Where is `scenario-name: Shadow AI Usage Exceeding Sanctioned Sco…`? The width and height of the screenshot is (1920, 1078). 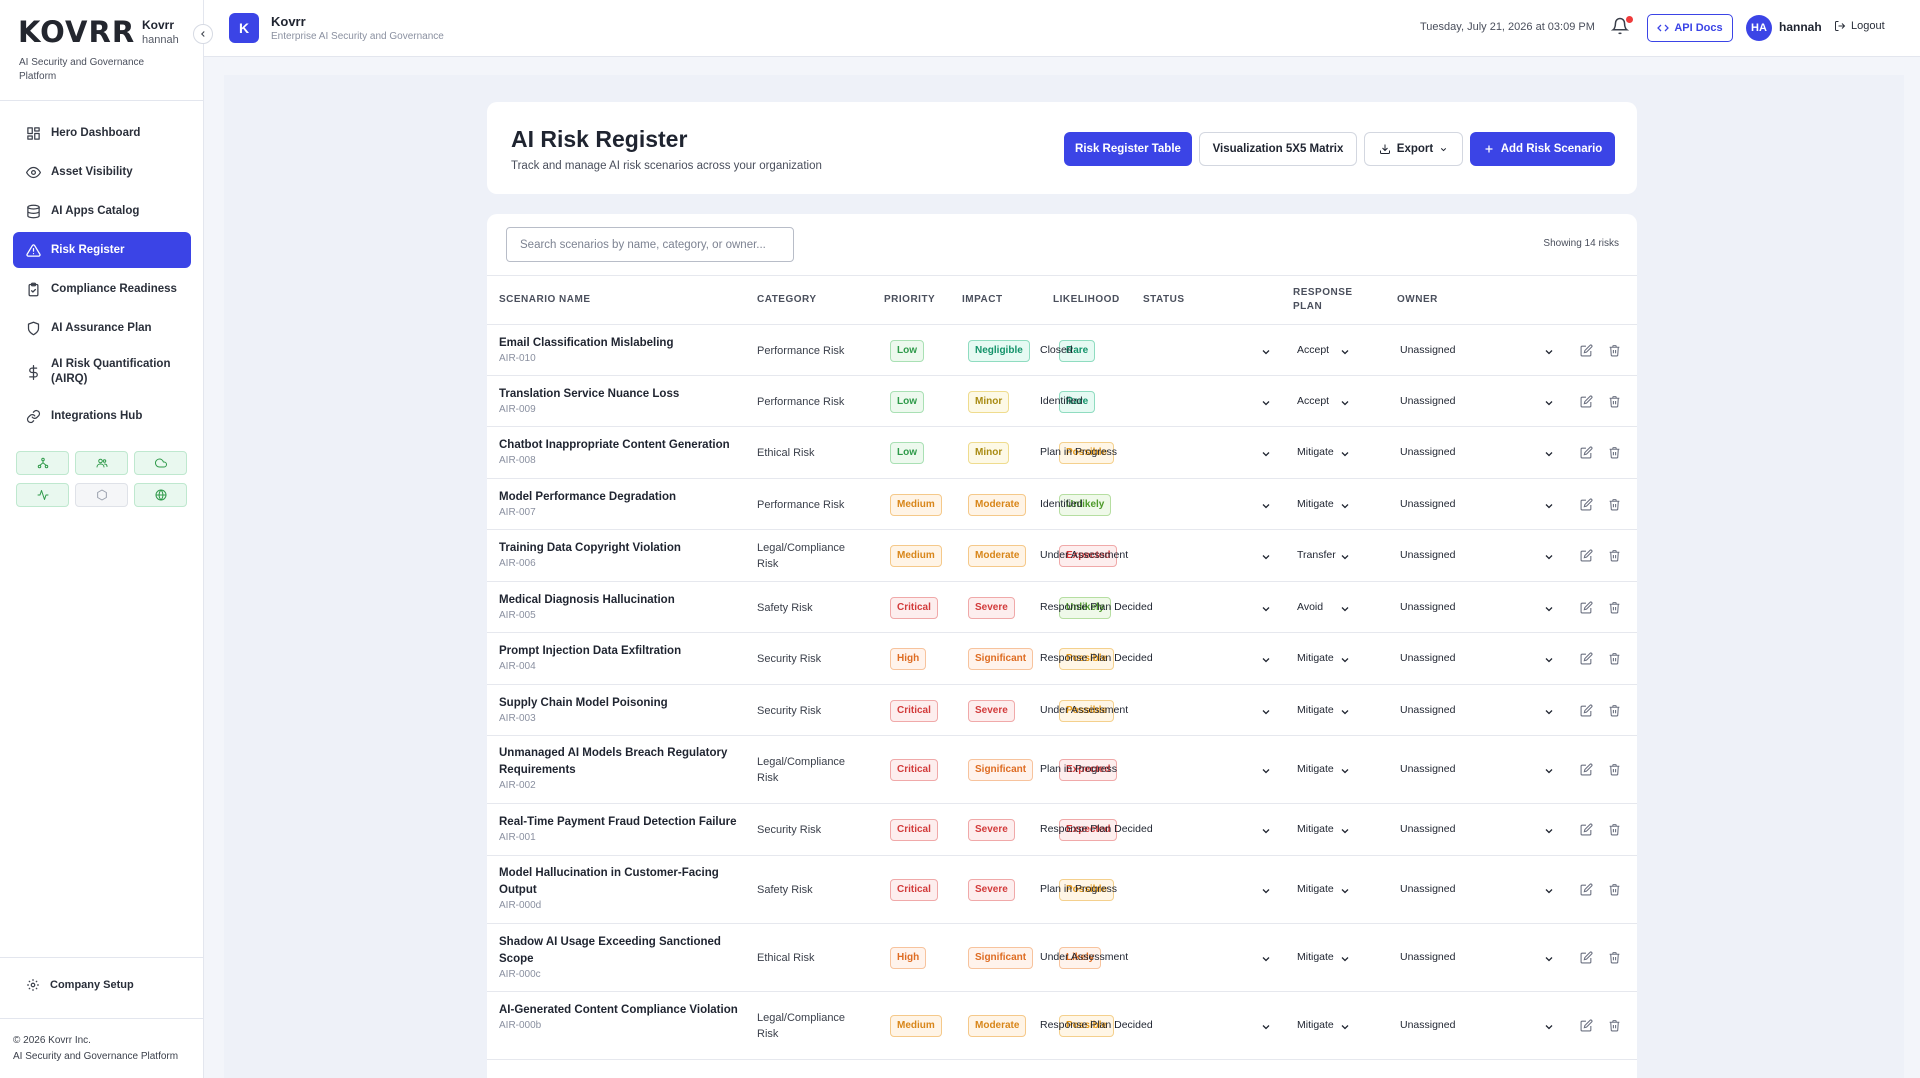
scenario-name: Shadow AI Usage Exceeding Sanctioned Sco… is located at coordinates (621, 958).